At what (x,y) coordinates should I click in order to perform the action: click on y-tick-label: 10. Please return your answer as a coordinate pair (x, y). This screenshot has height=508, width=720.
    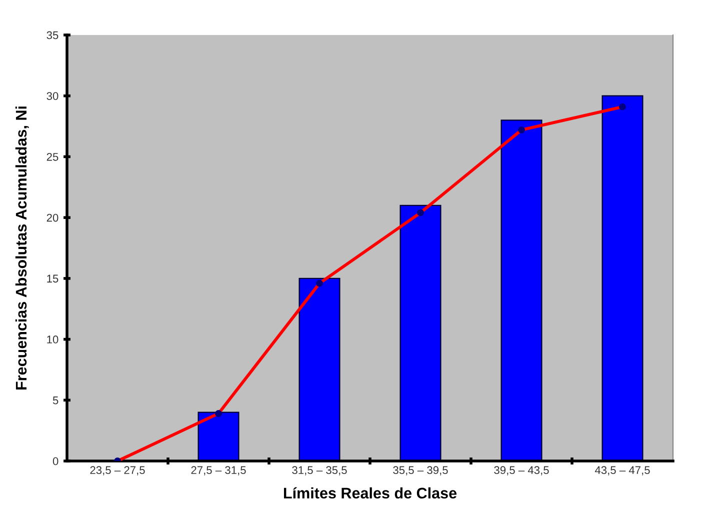
    Looking at the image, I should click on (52, 340).